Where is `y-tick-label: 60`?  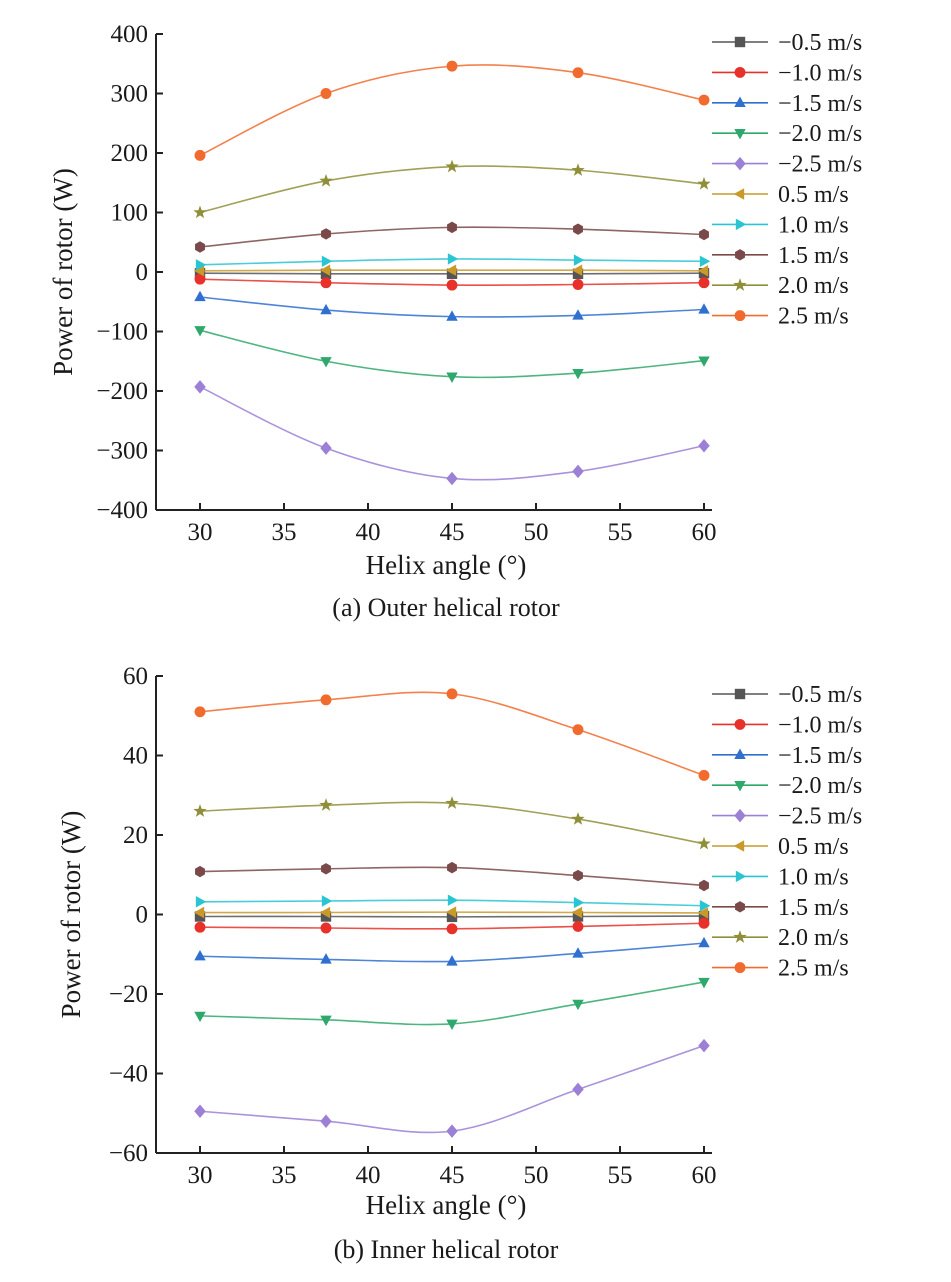
y-tick-label: 60 is located at coordinates (135, 676).